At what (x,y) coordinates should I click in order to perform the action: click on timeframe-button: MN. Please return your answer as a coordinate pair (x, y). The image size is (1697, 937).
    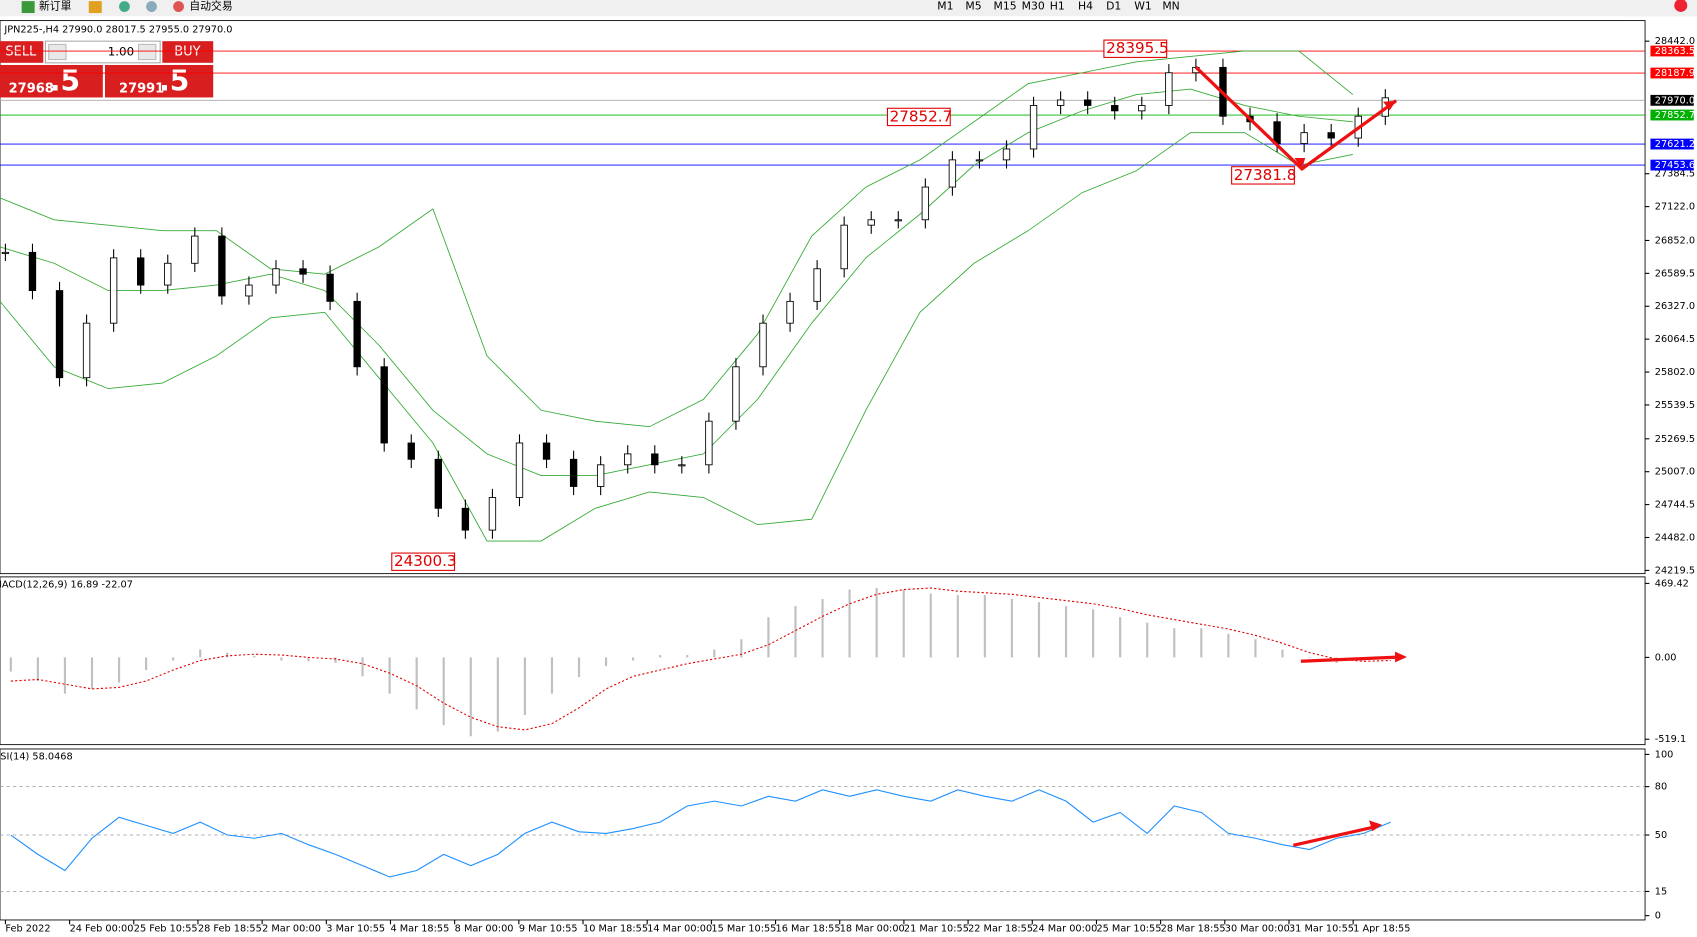
    Looking at the image, I should click on (1170, 6).